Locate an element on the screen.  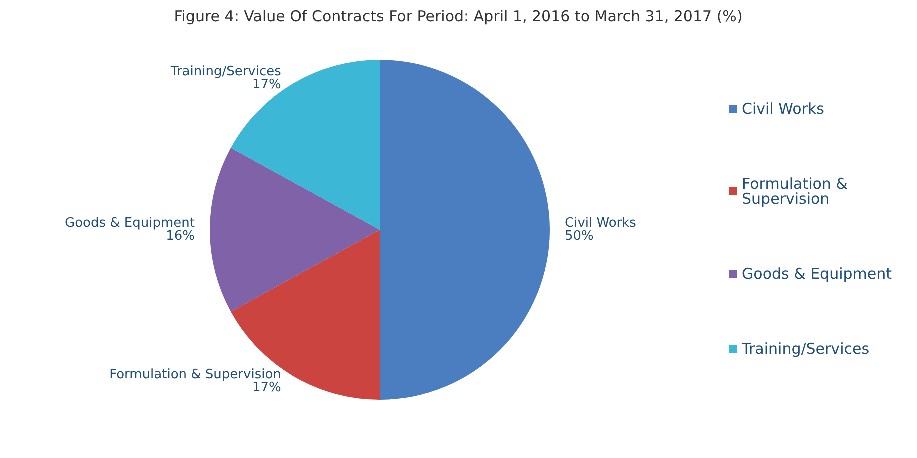
legend-label: Civil Works is located at coordinates (783, 109).